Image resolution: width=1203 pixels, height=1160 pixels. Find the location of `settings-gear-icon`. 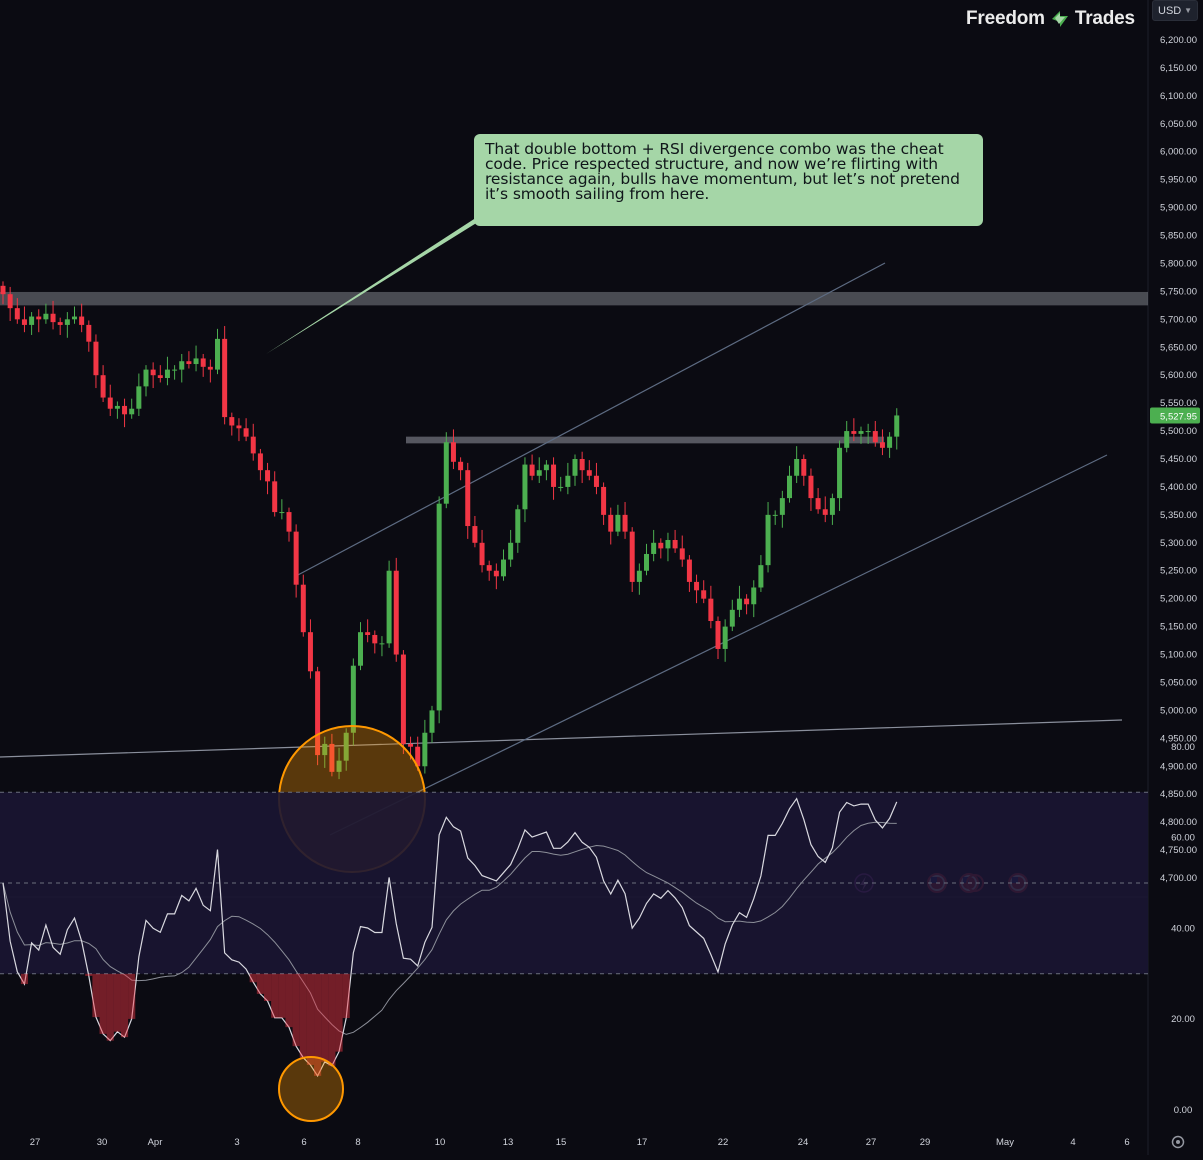

settings-gear-icon is located at coordinates (1178, 1142).